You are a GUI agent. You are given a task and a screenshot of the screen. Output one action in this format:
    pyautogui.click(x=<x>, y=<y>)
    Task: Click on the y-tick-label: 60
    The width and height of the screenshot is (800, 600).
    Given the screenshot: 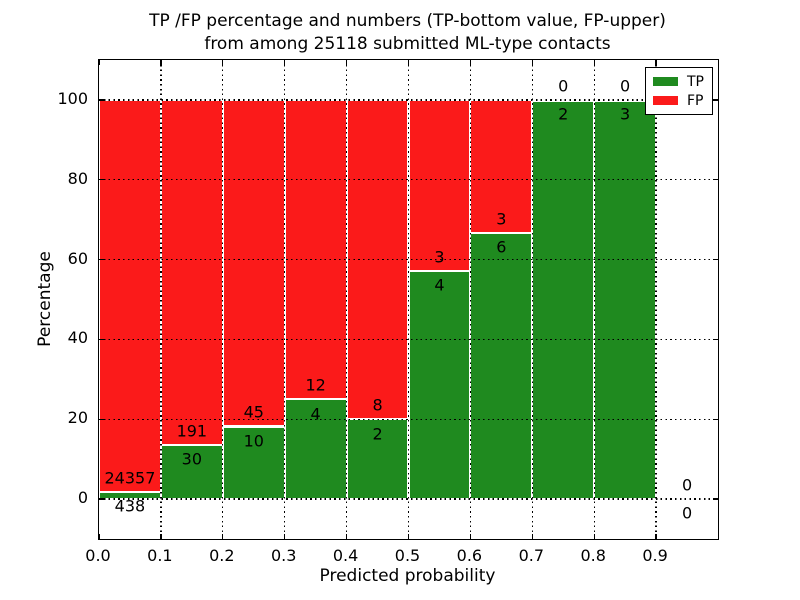 What is the action you would take?
    pyautogui.click(x=77, y=258)
    